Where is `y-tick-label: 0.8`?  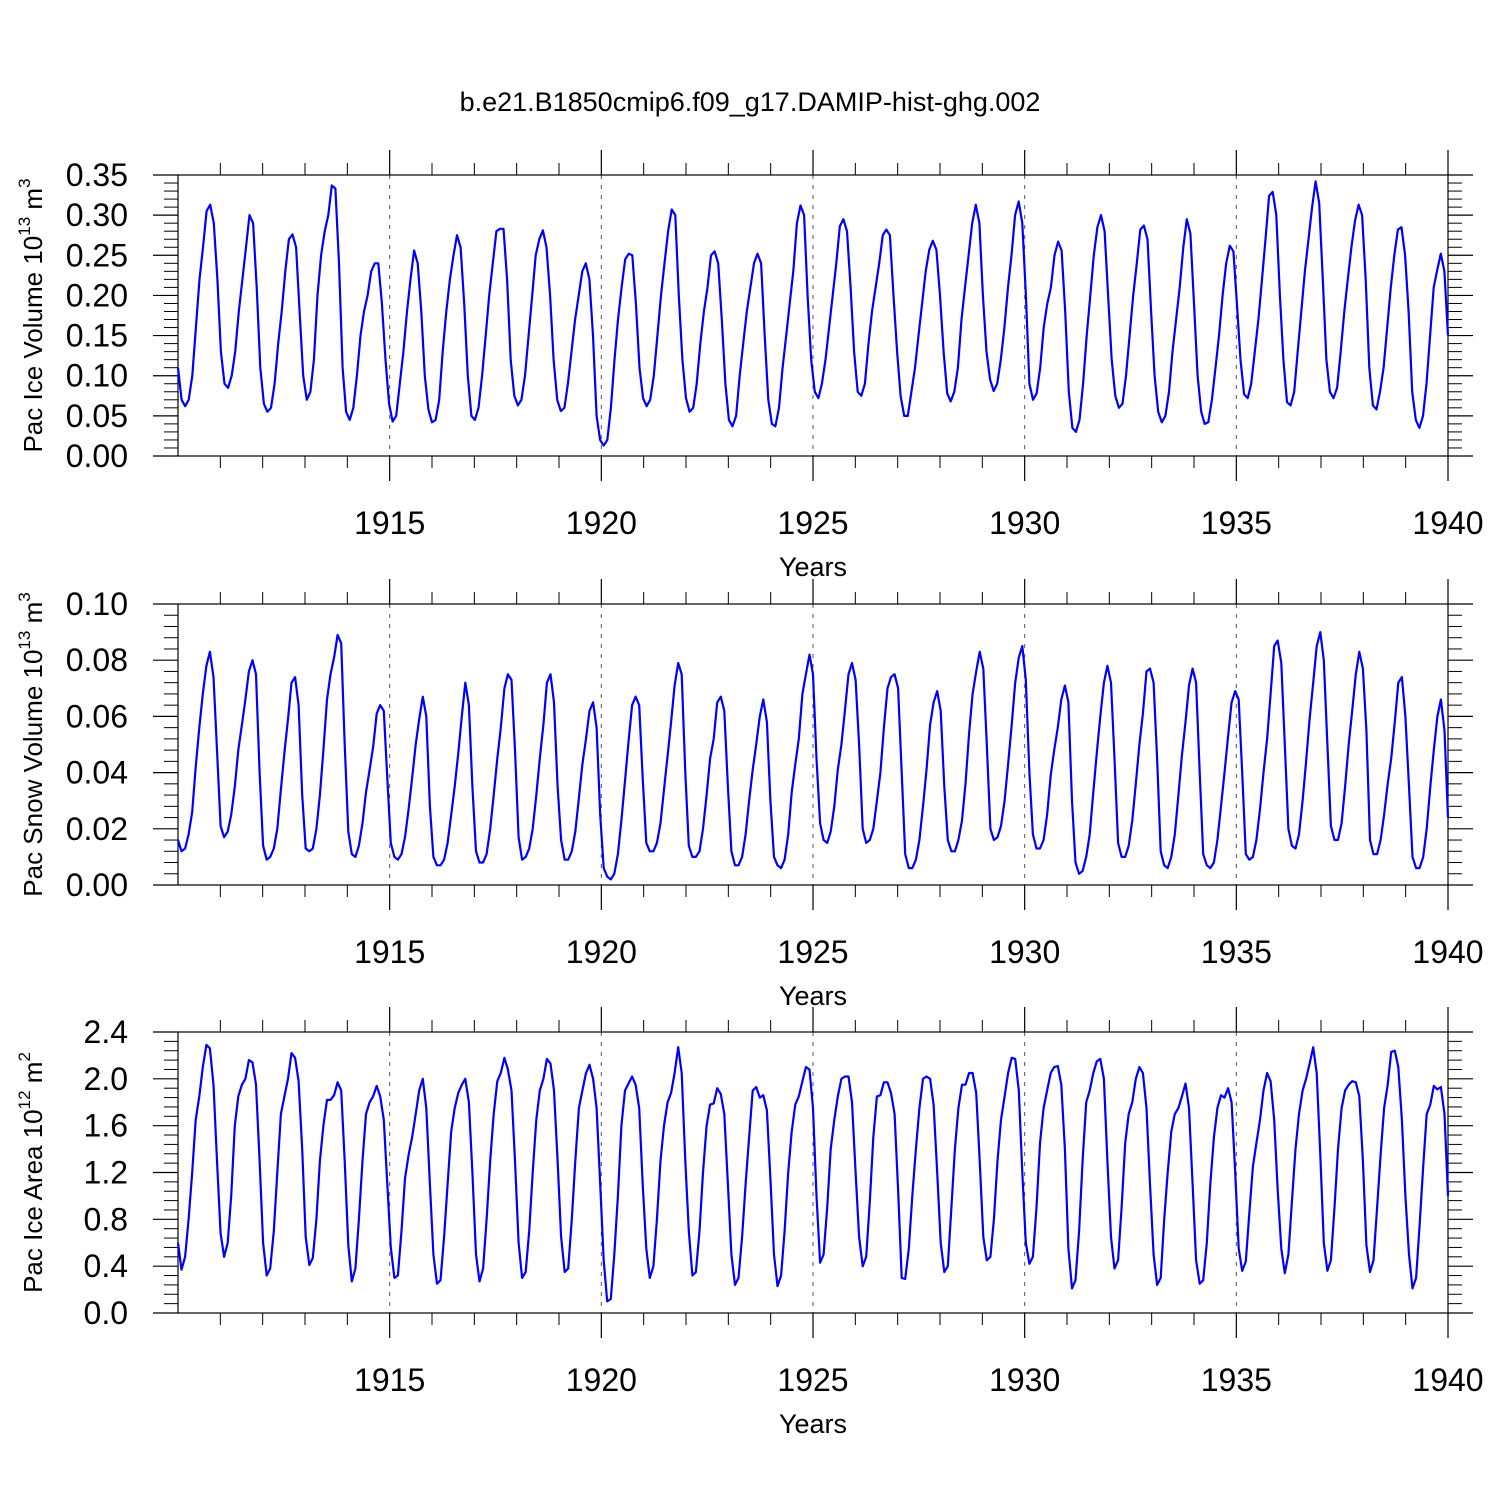 y-tick-label: 0.8 is located at coordinates (106, 1219).